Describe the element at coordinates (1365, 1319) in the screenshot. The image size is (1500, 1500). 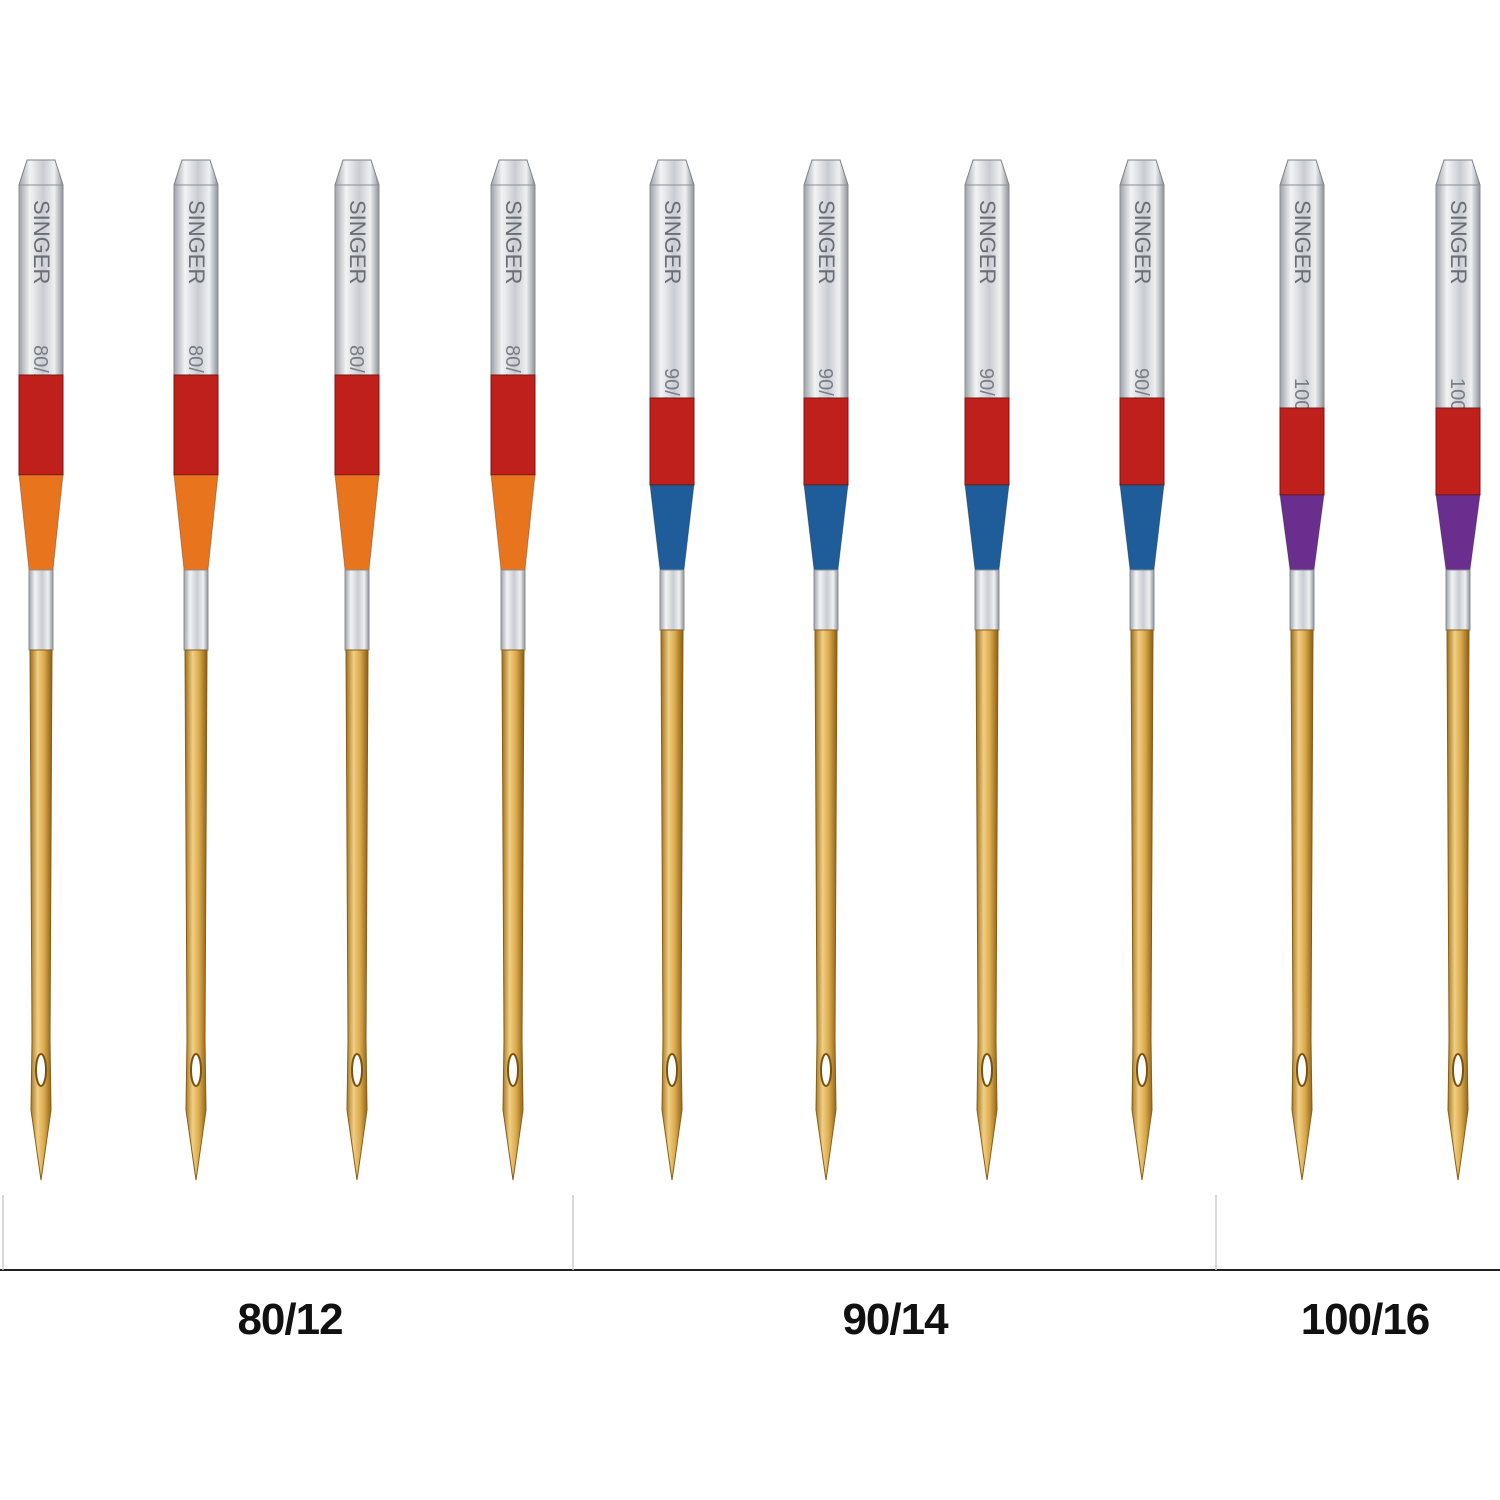
I see `size-label-100-16: 100/16` at that location.